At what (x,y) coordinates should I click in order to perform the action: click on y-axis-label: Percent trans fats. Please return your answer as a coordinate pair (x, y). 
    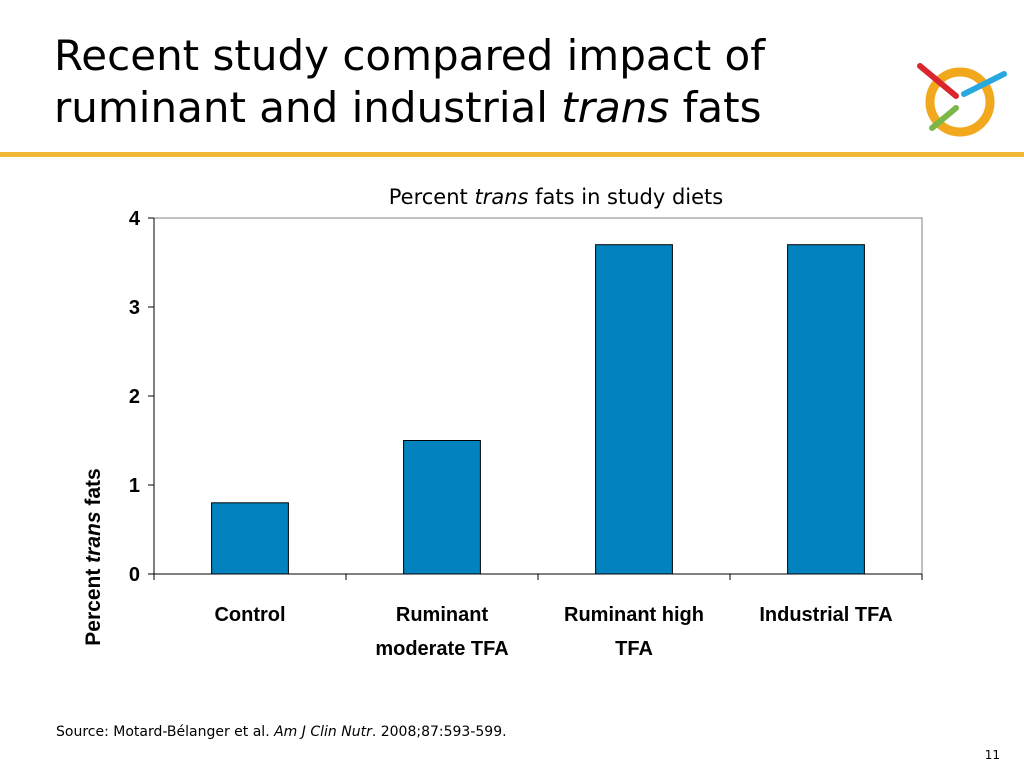
    Looking at the image, I should click on (93, 556).